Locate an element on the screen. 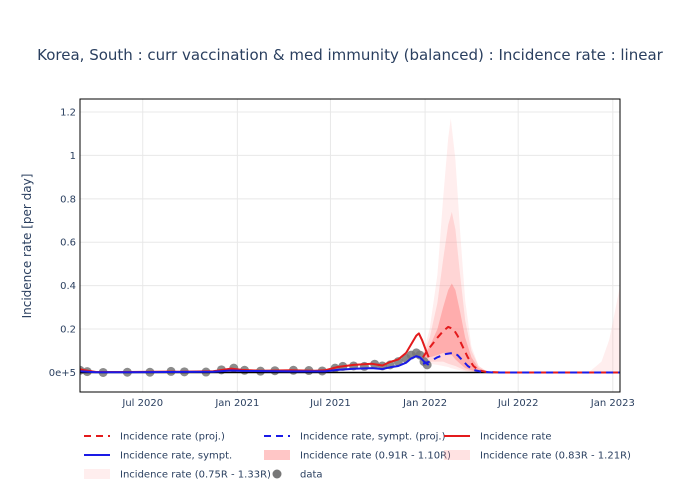 The width and height of the screenshot is (700, 500). x-tick-label: Jul 2022 is located at coordinates (518, 403).